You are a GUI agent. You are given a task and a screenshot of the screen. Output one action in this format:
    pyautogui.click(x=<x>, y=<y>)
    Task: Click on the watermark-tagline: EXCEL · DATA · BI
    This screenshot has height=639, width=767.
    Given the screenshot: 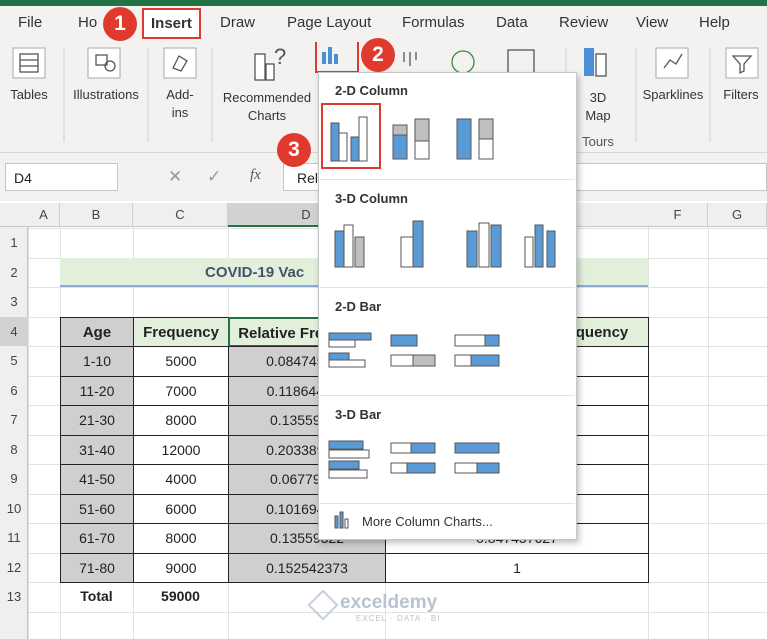 What is the action you would take?
    pyautogui.click(x=398, y=618)
    